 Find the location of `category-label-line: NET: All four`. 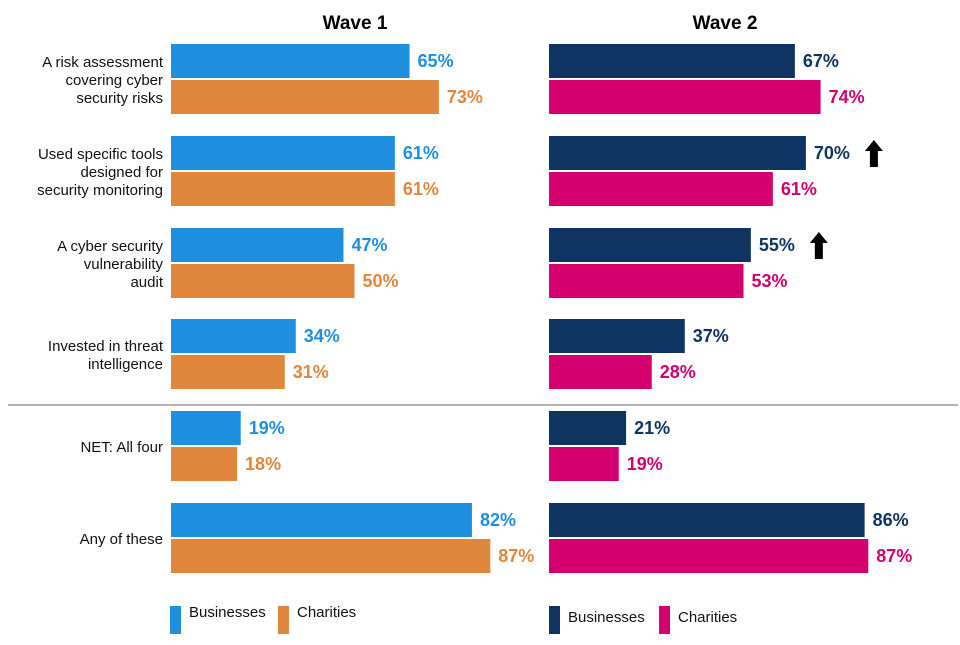

category-label-line: NET: All four is located at coordinates (121, 447).